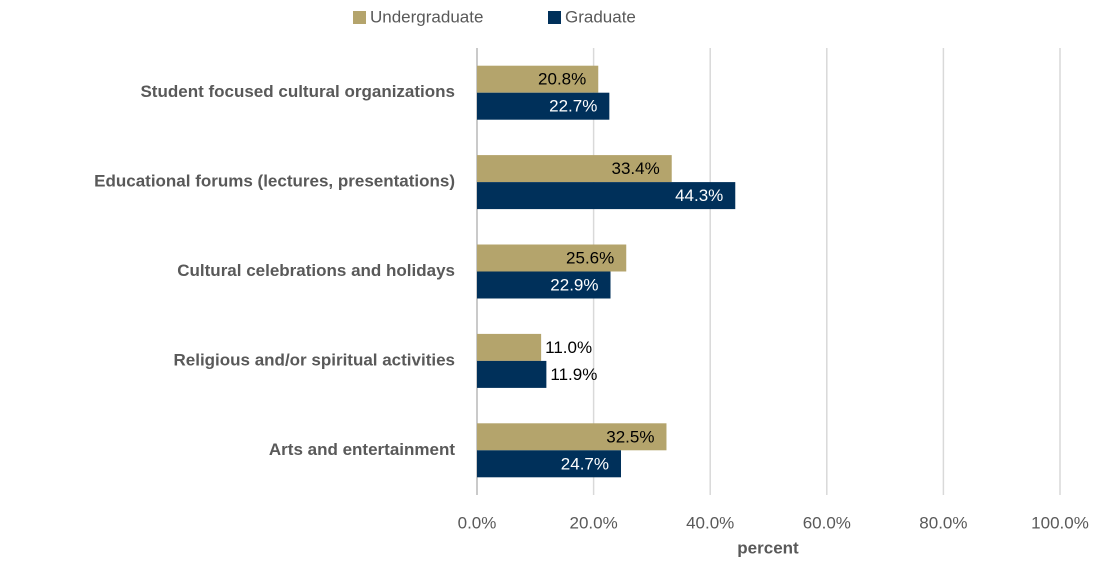 The image size is (1103, 562). What do you see at coordinates (573, 106) in the screenshot?
I see `data-label: 22.7%` at bounding box center [573, 106].